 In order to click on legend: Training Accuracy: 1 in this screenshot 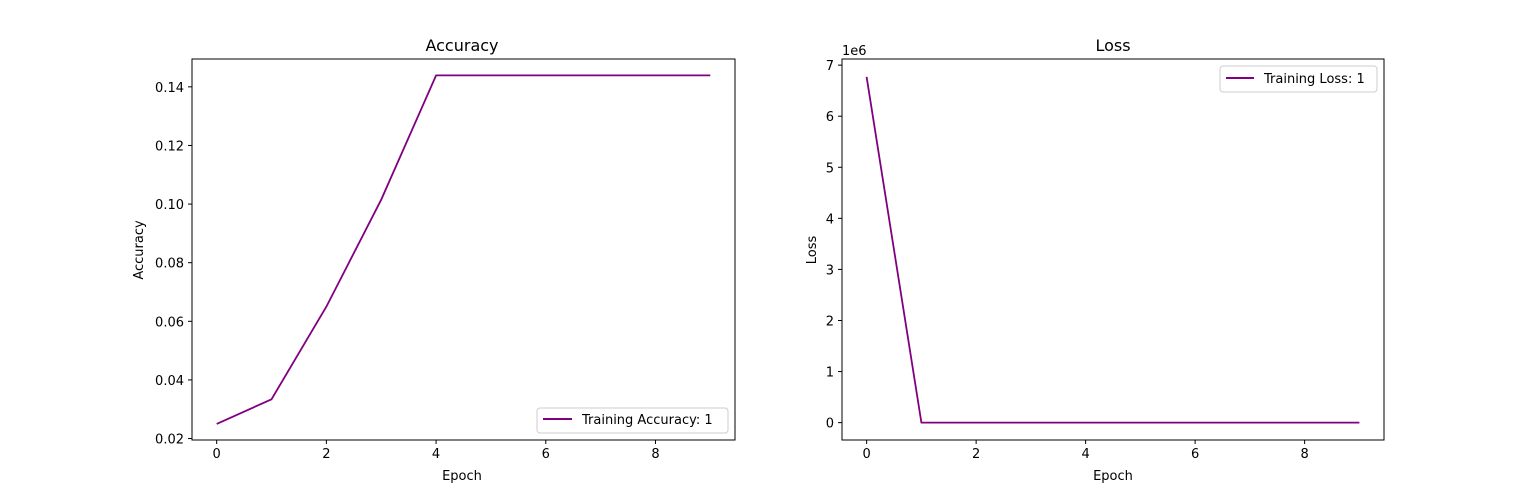, I will do `click(632, 420)`.